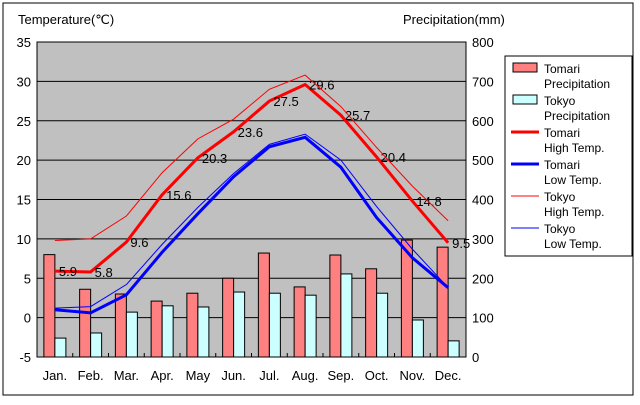 The image size is (640, 405). Describe the element at coordinates (448, 375) in the screenshot. I see `x-tick-label: Dec.` at that location.